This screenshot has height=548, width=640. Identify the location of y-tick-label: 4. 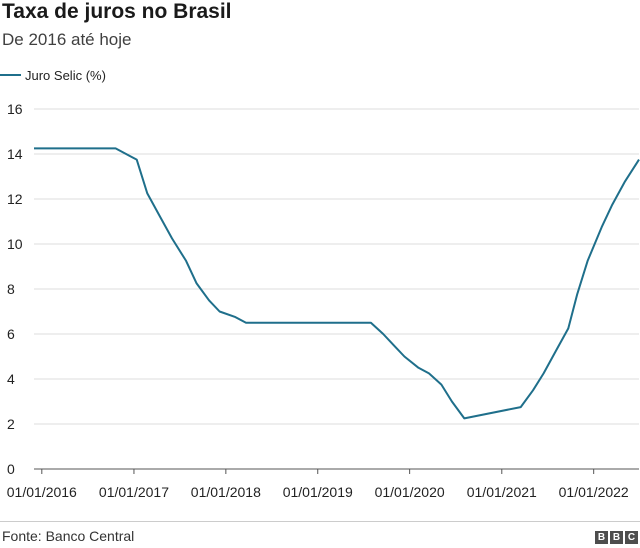
(11, 379).